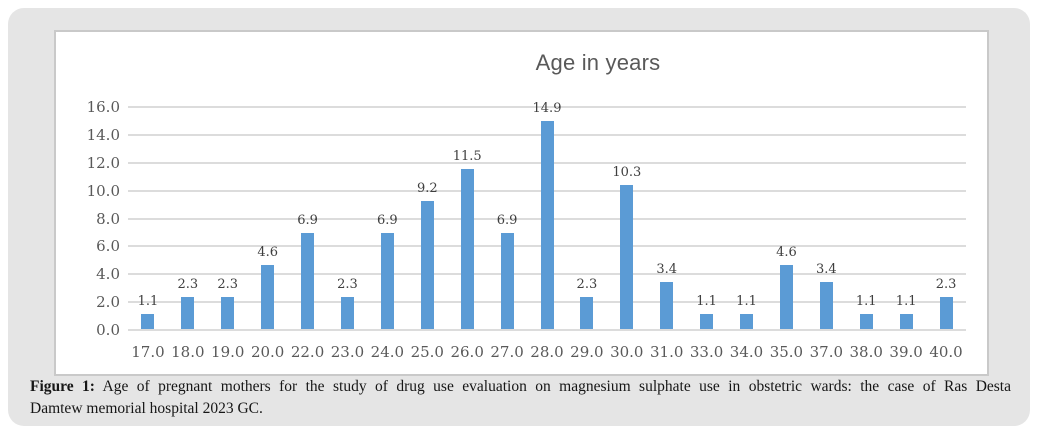 This screenshot has height=432, width=1040. Describe the element at coordinates (706, 352) in the screenshot. I see `x-axis-tick-label: 33.0` at that location.